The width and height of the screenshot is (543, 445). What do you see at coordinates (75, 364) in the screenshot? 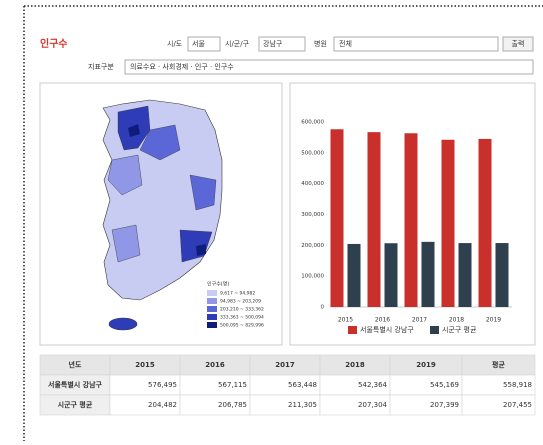
I see `table-header: 년도` at bounding box center [75, 364].